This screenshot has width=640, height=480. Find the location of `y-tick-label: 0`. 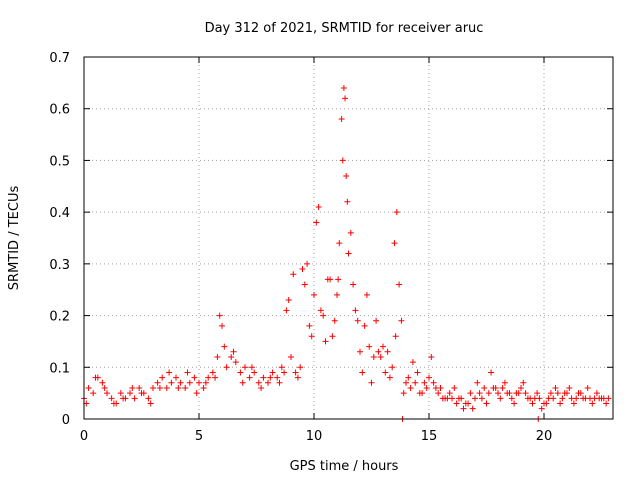

y-tick-label: 0 is located at coordinates (66, 420).